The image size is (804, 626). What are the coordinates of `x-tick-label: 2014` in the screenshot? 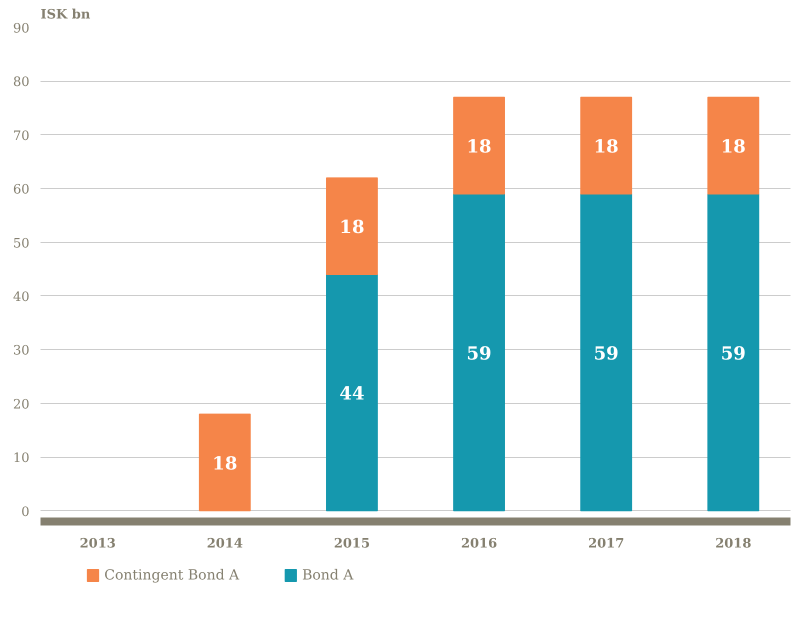 It's located at (224, 544).